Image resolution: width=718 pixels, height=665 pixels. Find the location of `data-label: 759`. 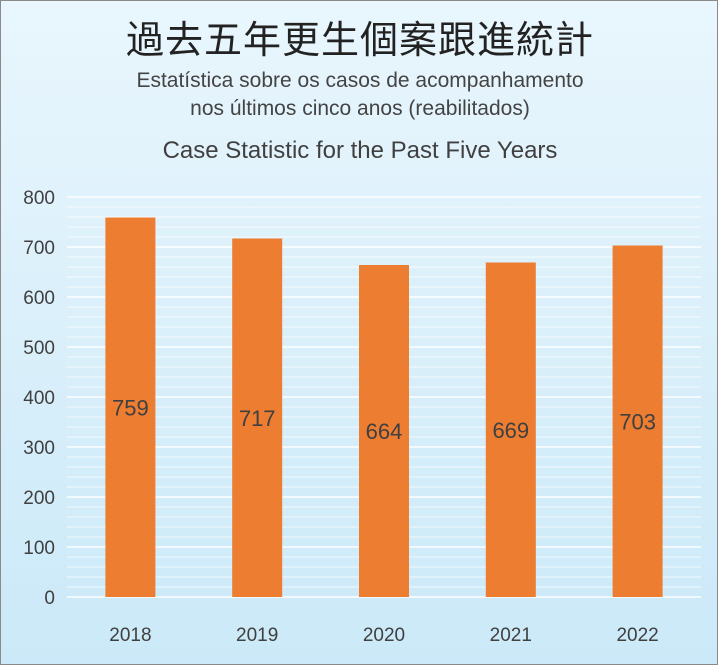

data-label: 759 is located at coordinates (130, 407).